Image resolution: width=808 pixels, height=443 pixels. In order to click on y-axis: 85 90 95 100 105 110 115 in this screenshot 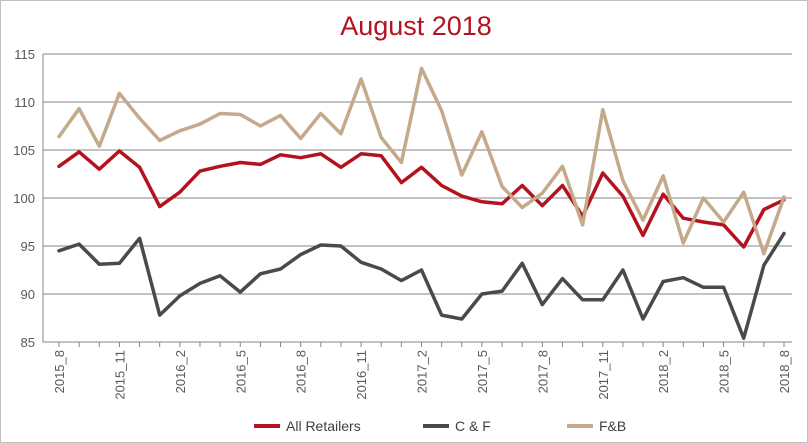, I will do `click(28, 198)`.